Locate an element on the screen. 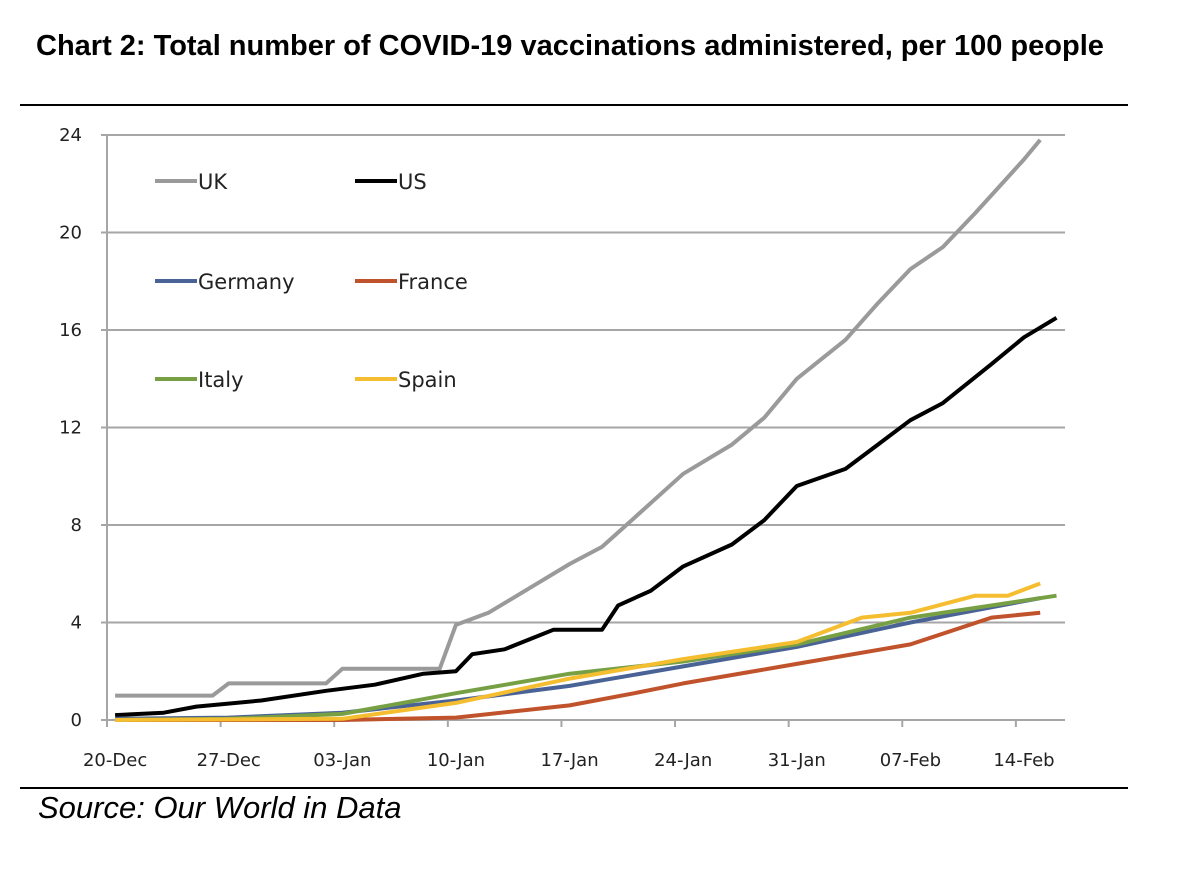 Image resolution: width=1186 pixels, height=888 pixels. x-tick-label: 10-Jan is located at coordinates (456, 760).